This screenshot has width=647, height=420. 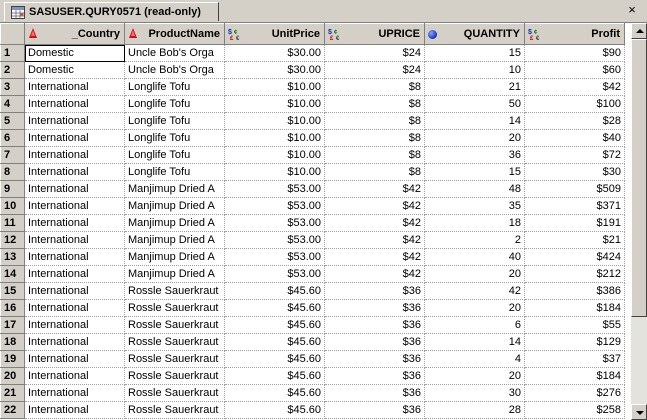 What do you see at coordinates (12, 240) in the screenshot?
I see `row-number: 12` at bounding box center [12, 240].